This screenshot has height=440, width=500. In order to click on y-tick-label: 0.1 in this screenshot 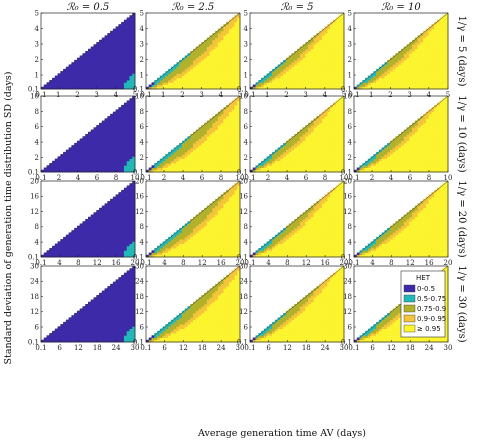, I will do `click(346, 172)`.